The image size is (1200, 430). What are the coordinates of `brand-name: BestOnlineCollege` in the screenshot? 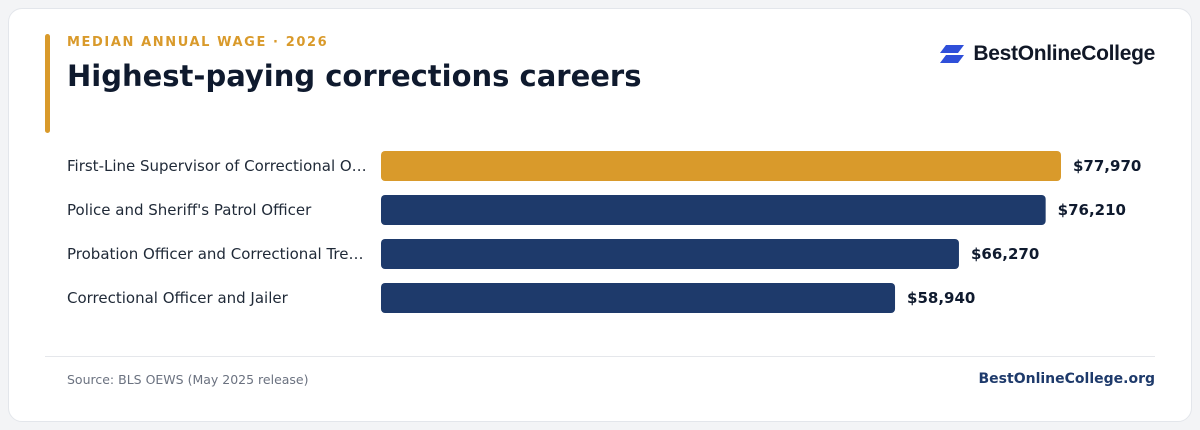 It's located at (1064, 53).